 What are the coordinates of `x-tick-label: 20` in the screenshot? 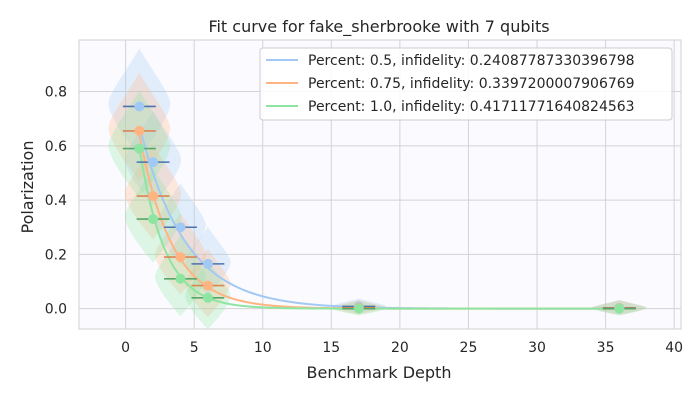 It's located at (400, 348).